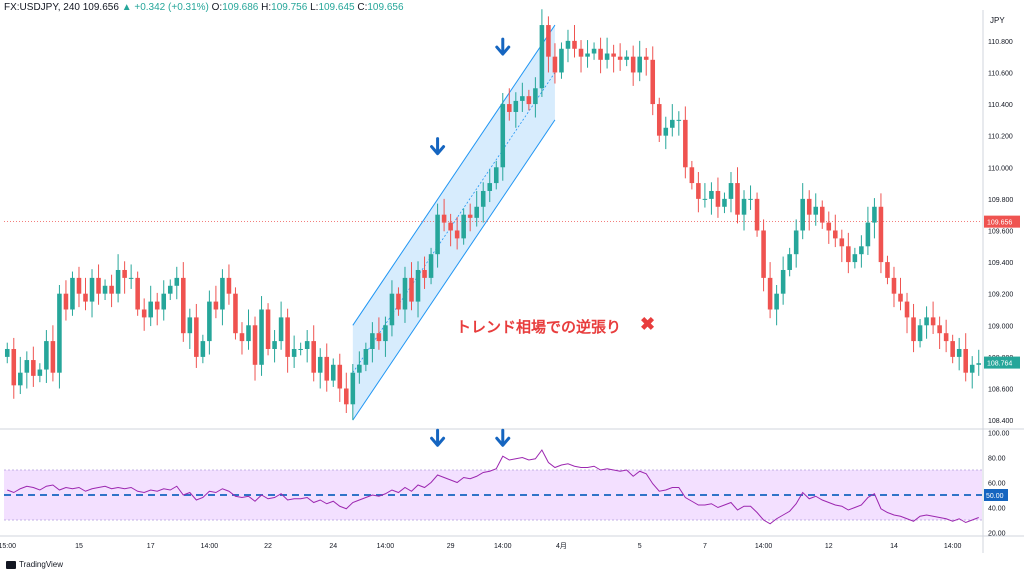 Image resolution: width=1024 pixels, height=576 pixels. What do you see at coordinates (1000, 42) in the screenshot?
I see `price-tick-label: 110.800` at bounding box center [1000, 42].